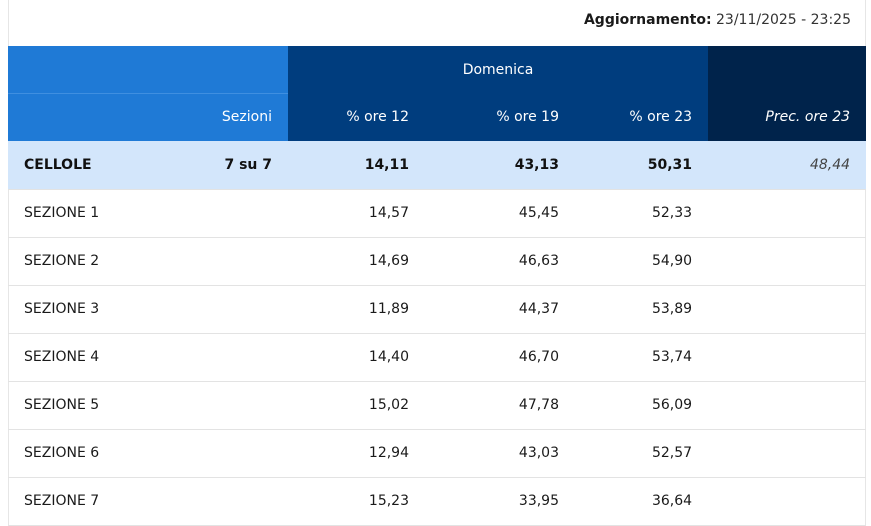 The width and height of the screenshot is (871, 526). Describe the element at coordinates (83, 453) in the screenshot. I see `row-name: SEZIONE 6` at that location.